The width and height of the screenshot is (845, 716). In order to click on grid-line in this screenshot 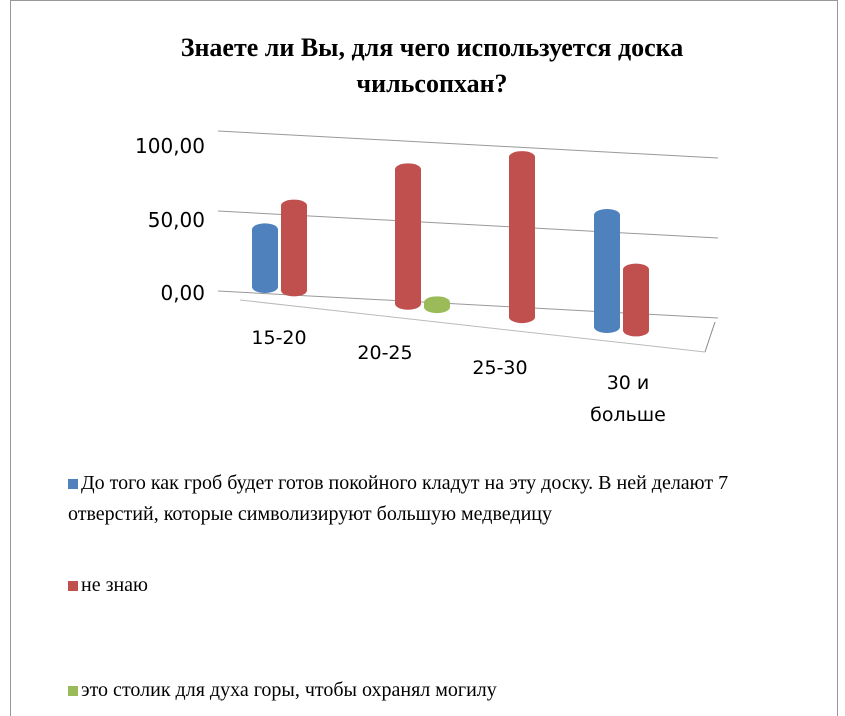, I will do `click(468, 144)`.